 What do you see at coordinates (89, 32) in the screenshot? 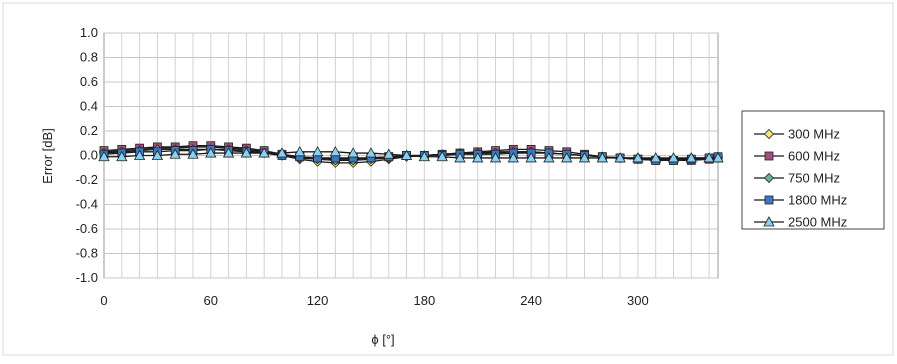
I see `y-tick-label: 1.0` at bounding box center [89, 32].